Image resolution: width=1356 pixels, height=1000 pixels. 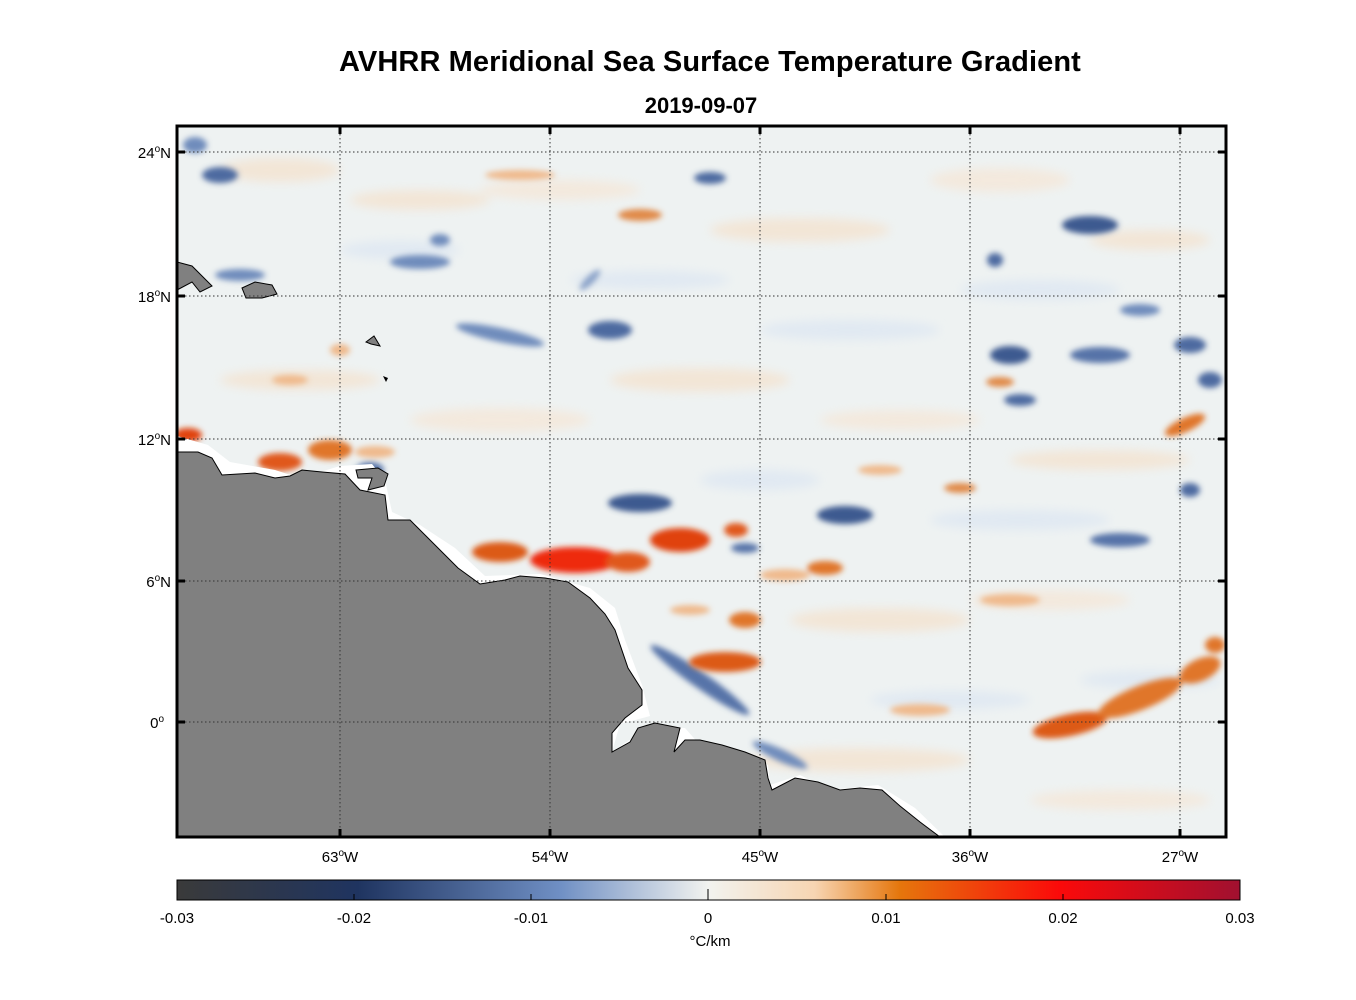 What do you see at coordinates (158, 582) in the screenshot?
I see `y-tick-label: 6oN` at bounding box center [158, 582].